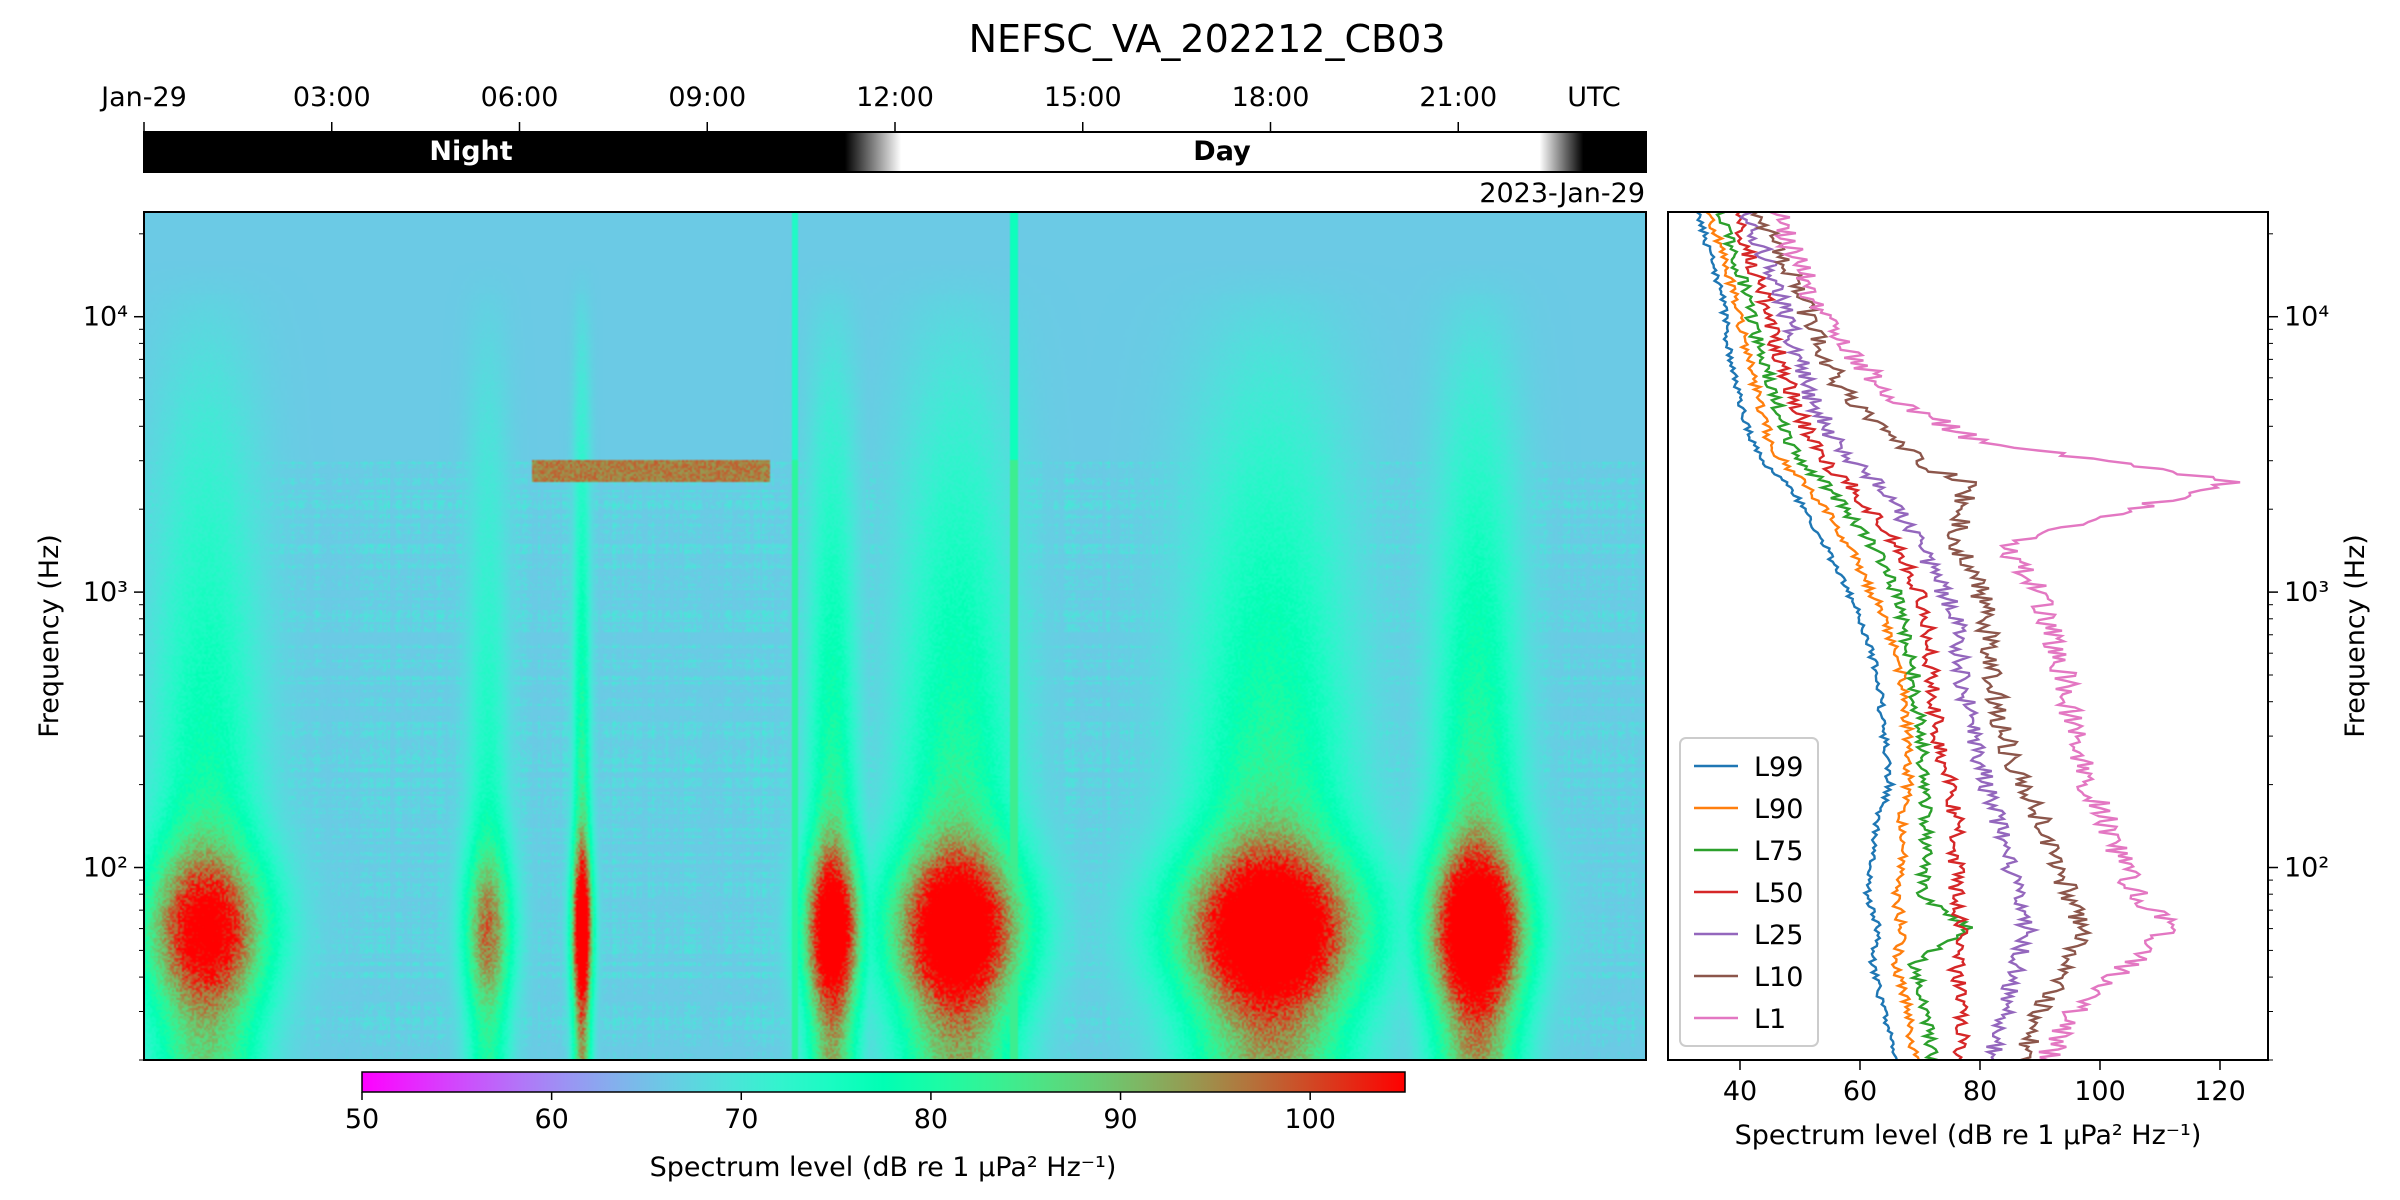 This screenshot has width=2400, height=1200. I want to click on day-label: Day, so click(1222, 151).